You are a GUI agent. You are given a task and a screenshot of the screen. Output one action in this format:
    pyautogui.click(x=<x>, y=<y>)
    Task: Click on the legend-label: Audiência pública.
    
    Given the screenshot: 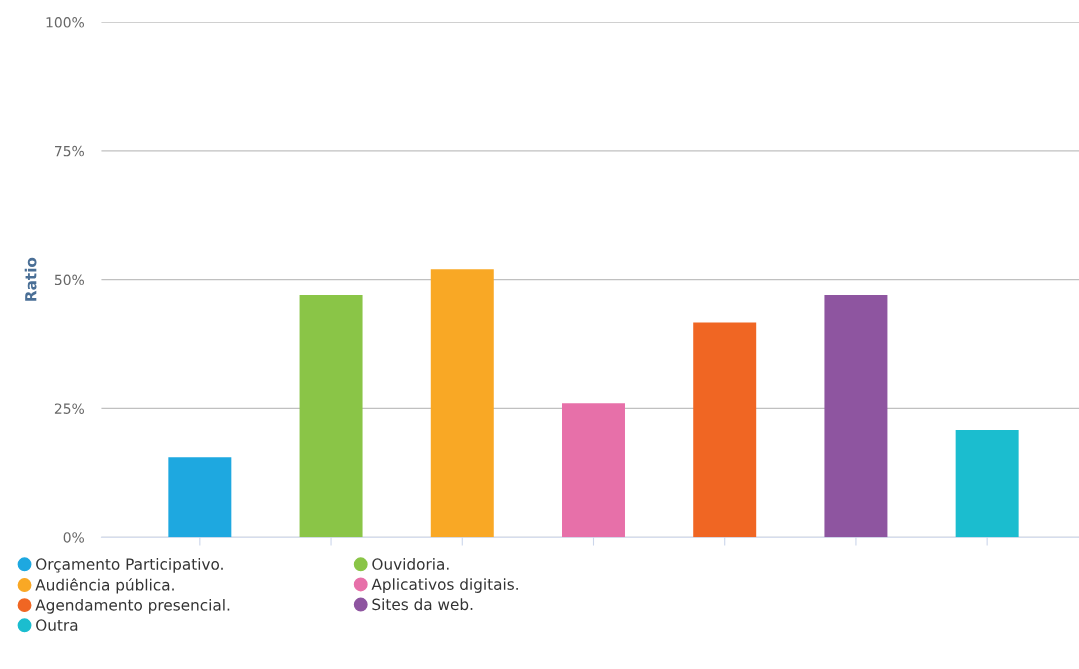 What is the action you would take?
    pyautogui.click(x=104, y=586)
    